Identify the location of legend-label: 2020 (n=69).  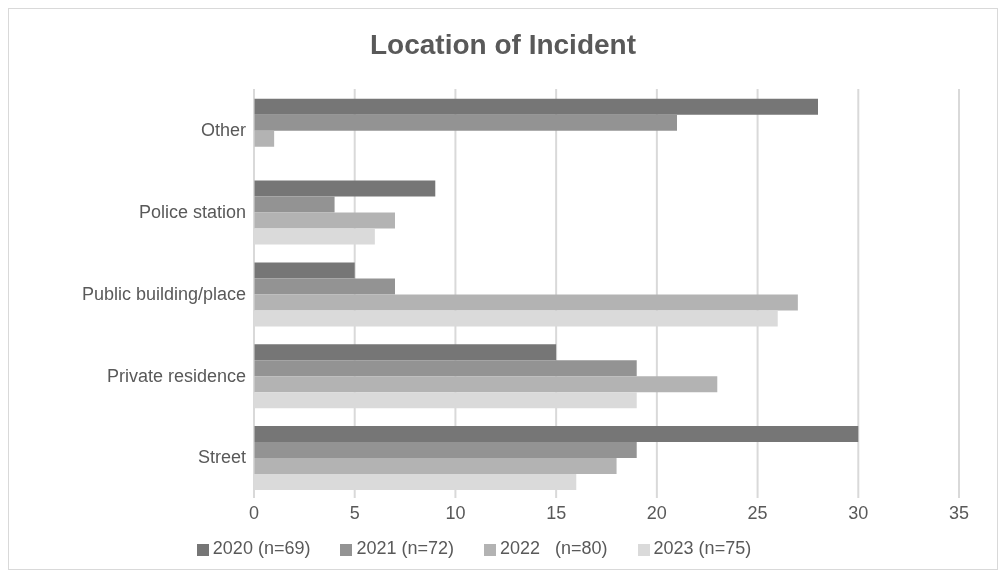
(261, 548).